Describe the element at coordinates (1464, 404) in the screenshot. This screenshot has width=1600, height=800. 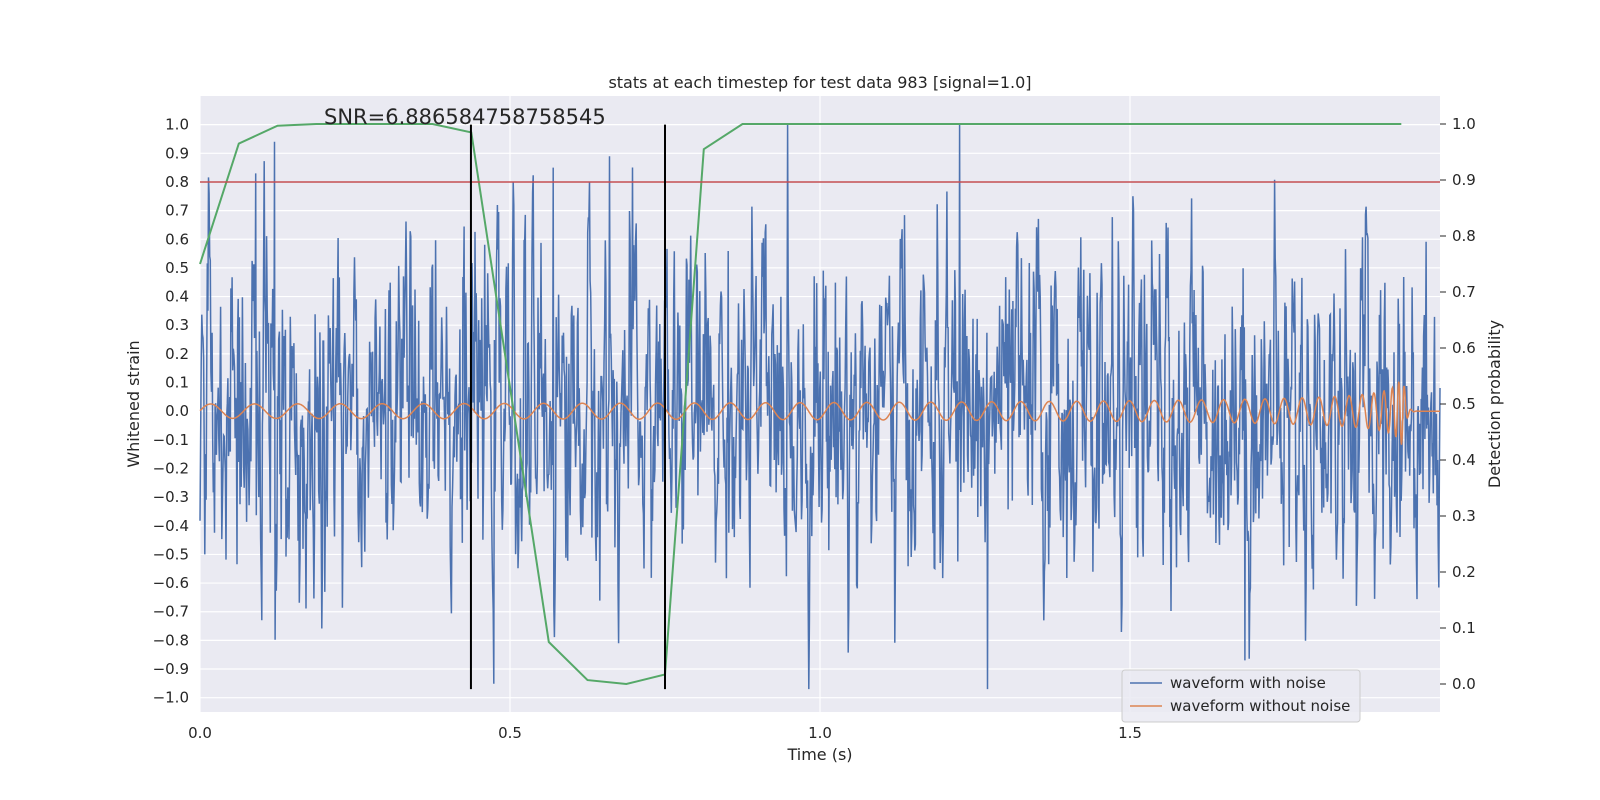
I see `y-right-tick-label: 0.5` at that location.